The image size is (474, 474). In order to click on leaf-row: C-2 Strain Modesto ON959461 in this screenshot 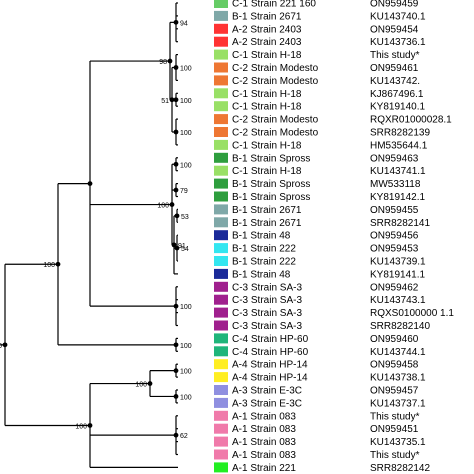, I will do `click(316, 68)`.